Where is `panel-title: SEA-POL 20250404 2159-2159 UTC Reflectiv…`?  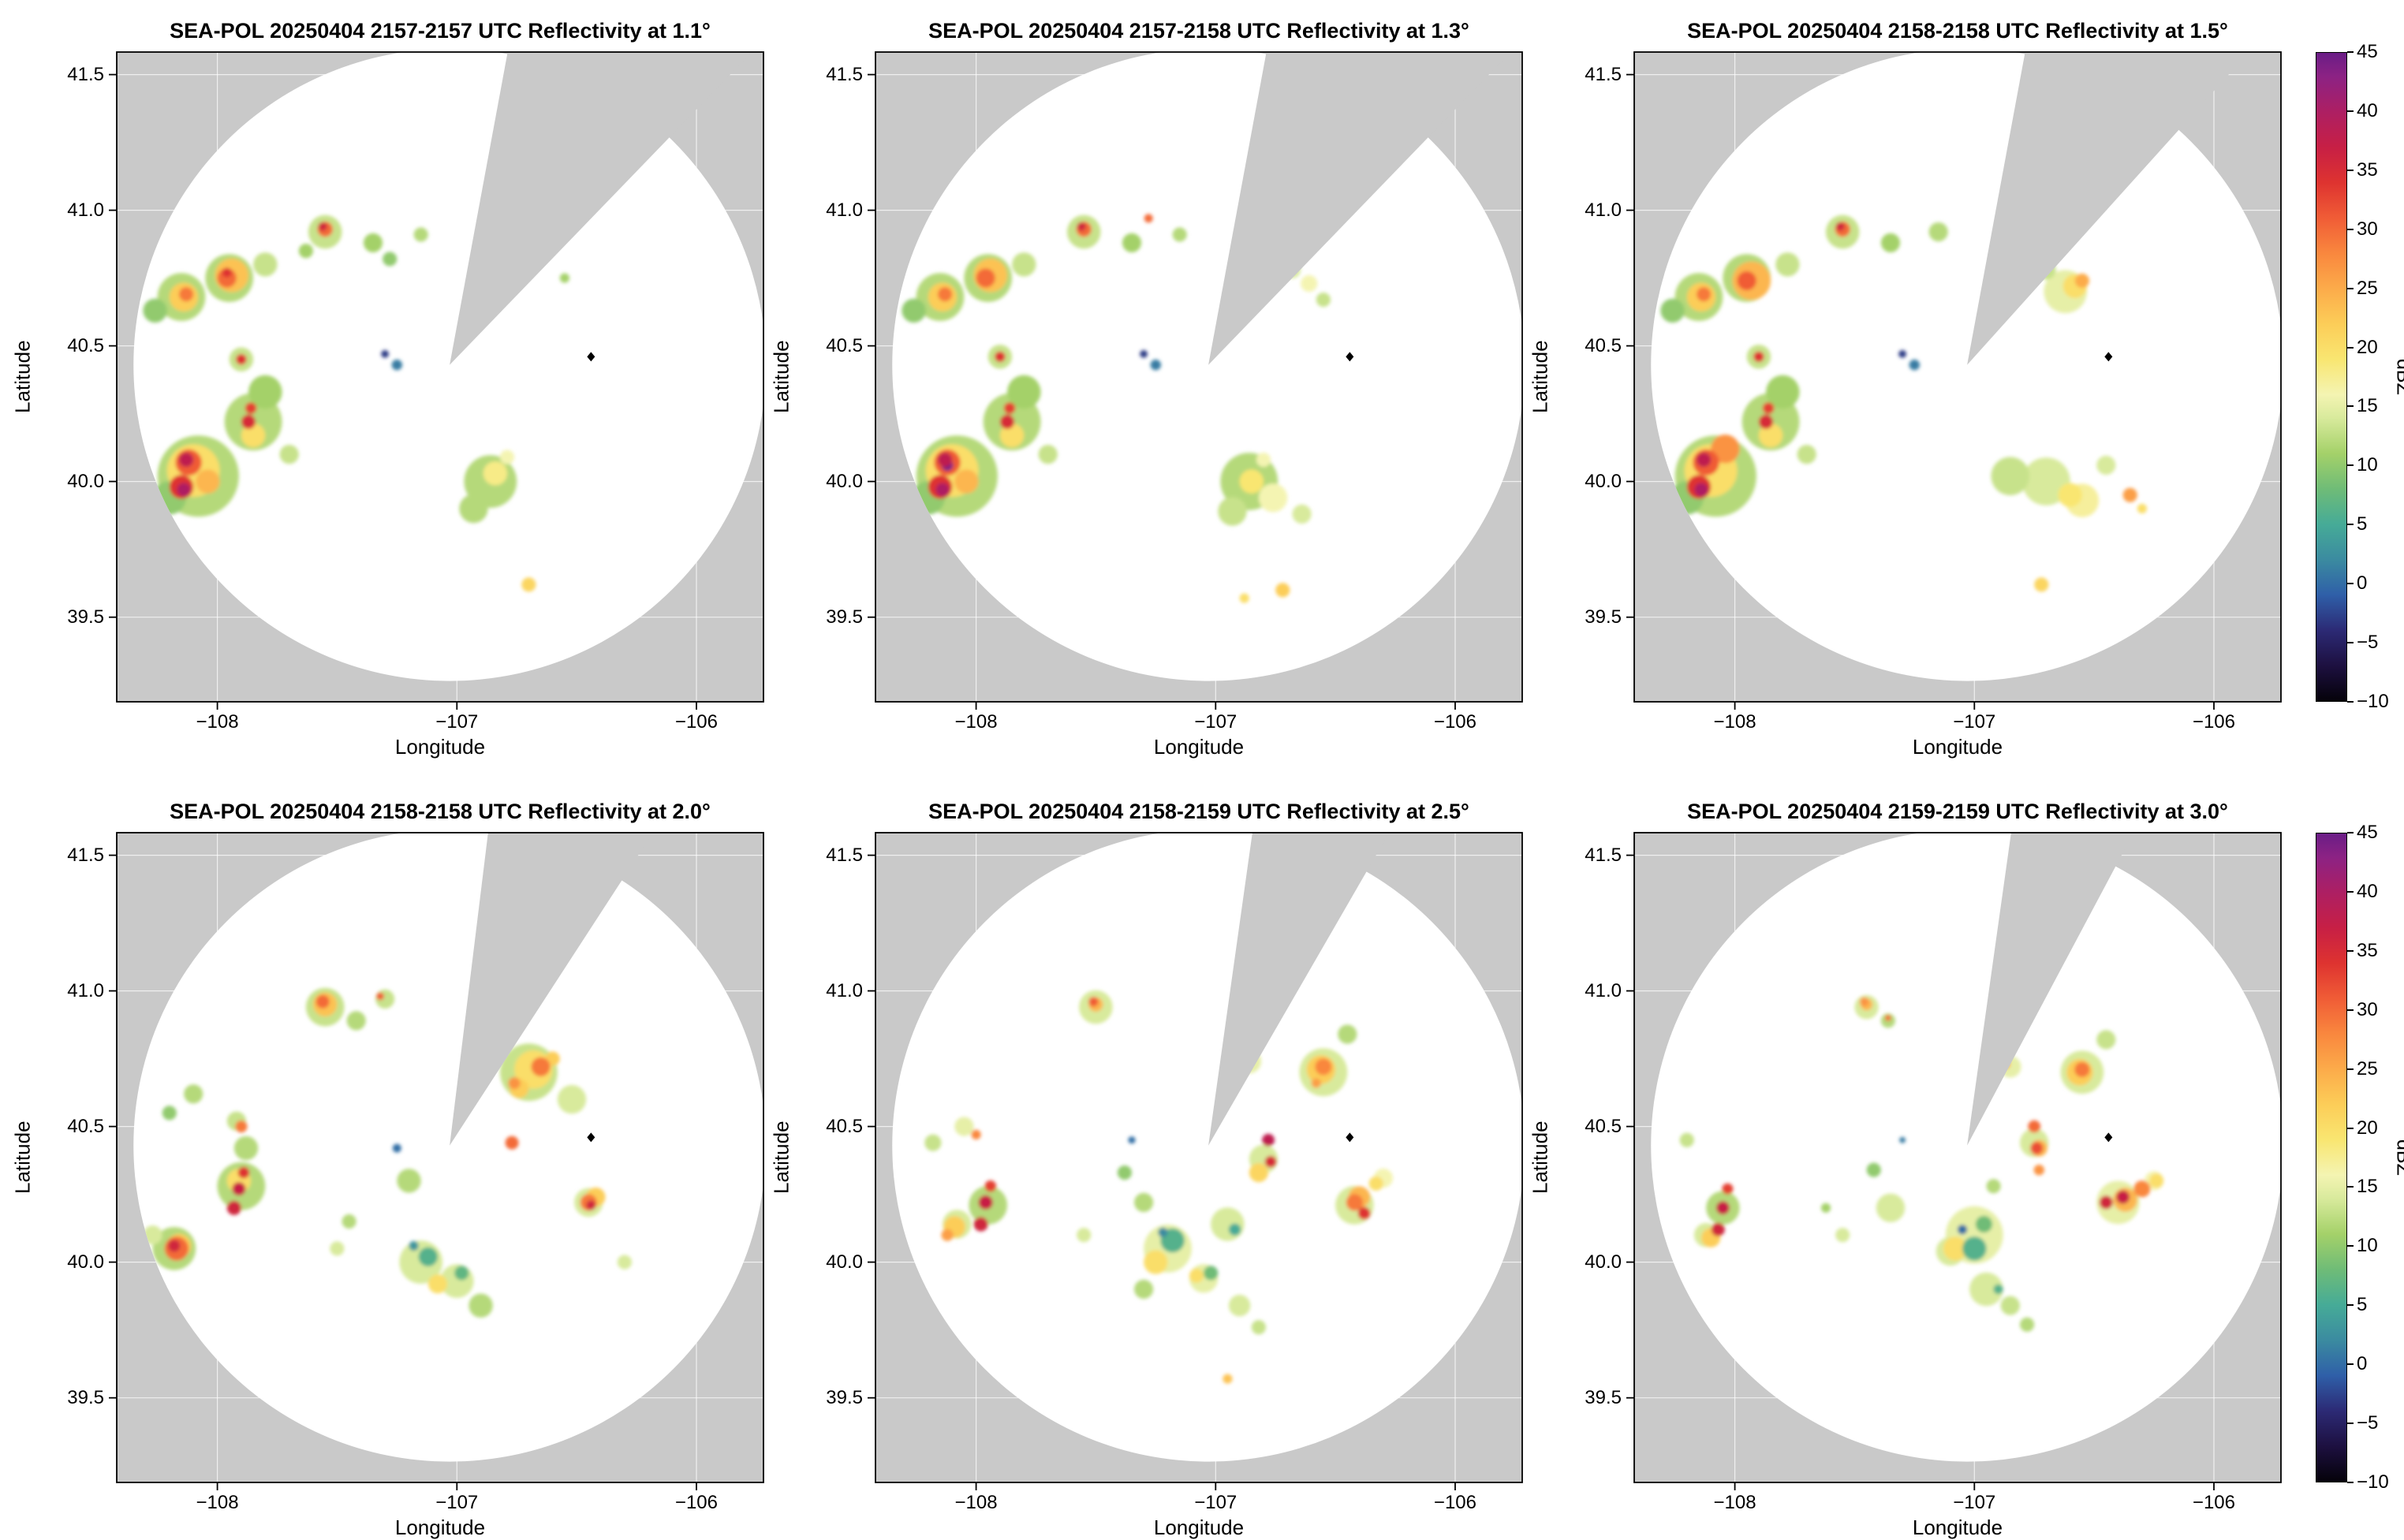
panel-title: SEA-POL 20250404 2159-2159 UTC Reflectiv… is located at coordinates (1957, 811).